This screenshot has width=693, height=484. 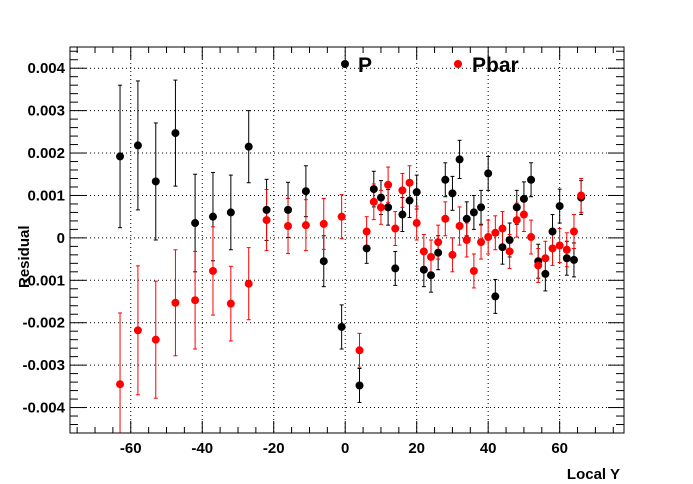 I want to click on y-tick-label: 0.001, so click(x=46, y=195).